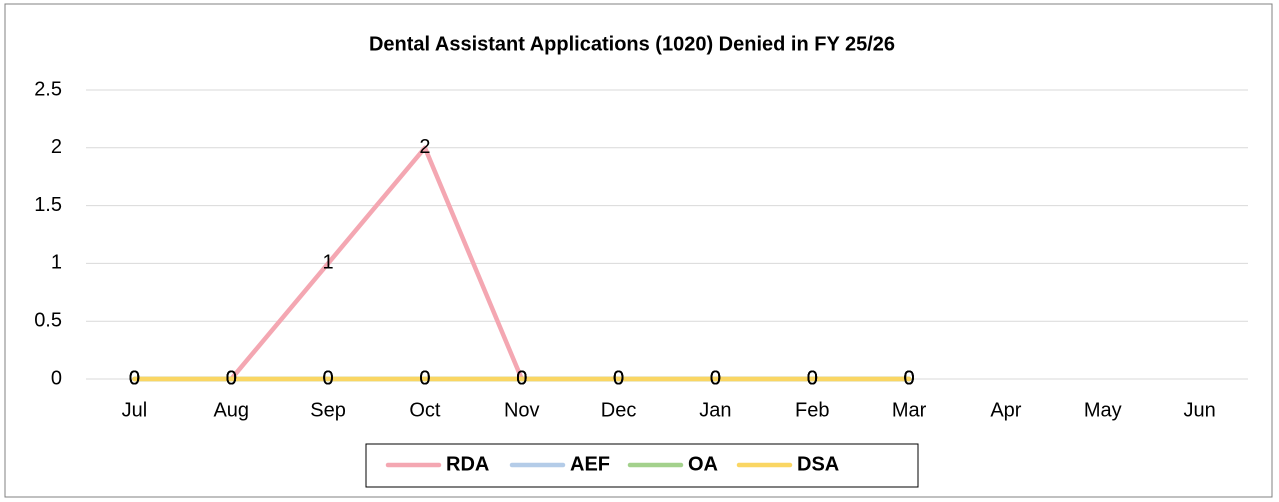 Image resolution: width=1279 pixels, height=502 pixels. I want to click on x-tick-label: Oct, so click(425, 410).